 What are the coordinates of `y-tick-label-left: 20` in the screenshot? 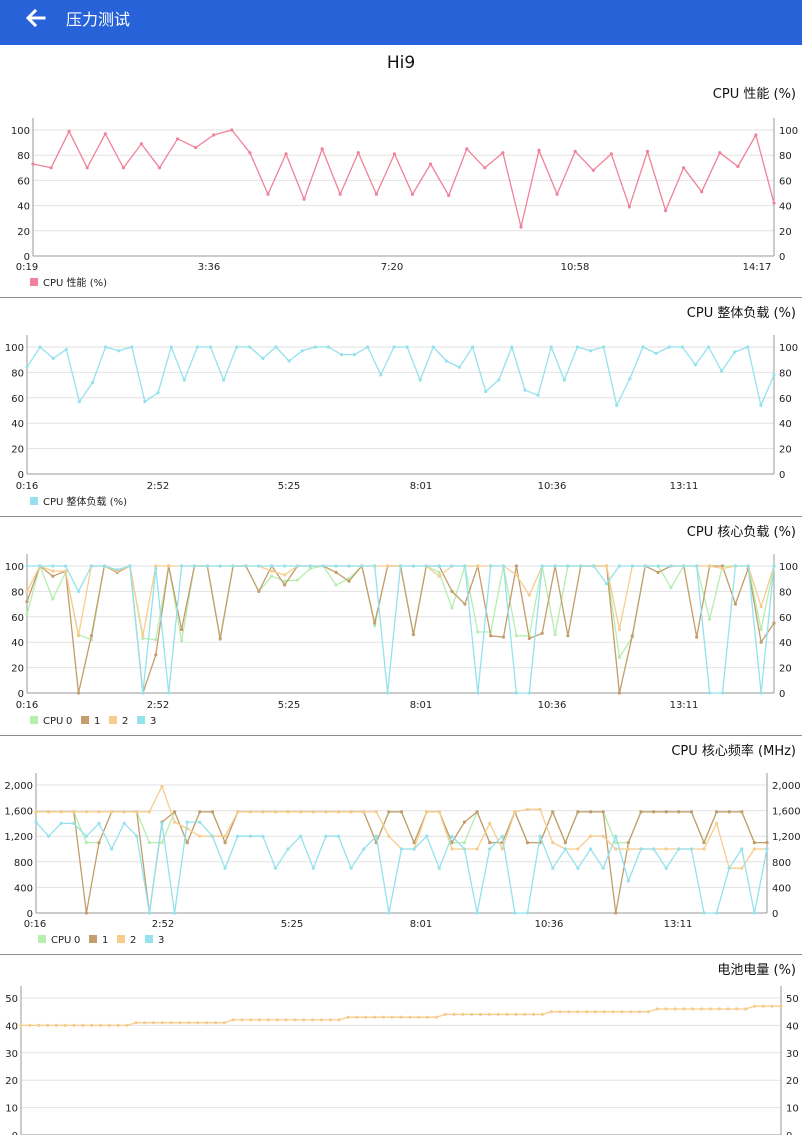 It's located at (23, 232).